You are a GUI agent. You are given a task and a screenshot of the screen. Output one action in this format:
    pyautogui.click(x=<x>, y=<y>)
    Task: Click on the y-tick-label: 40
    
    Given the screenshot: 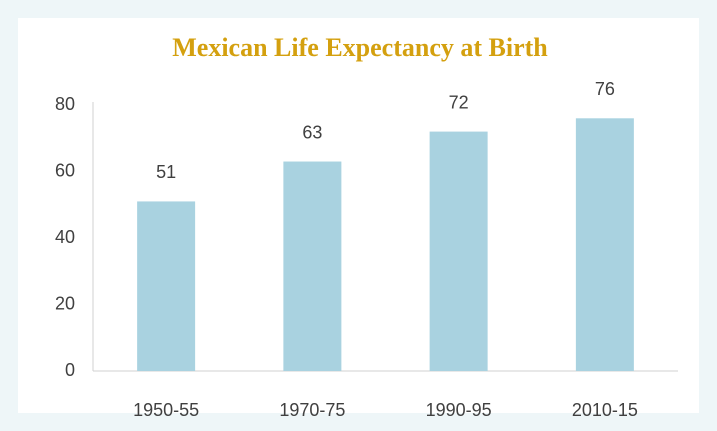 What is the action you would take?
    pyautogui.click(x=65, y=237)
    